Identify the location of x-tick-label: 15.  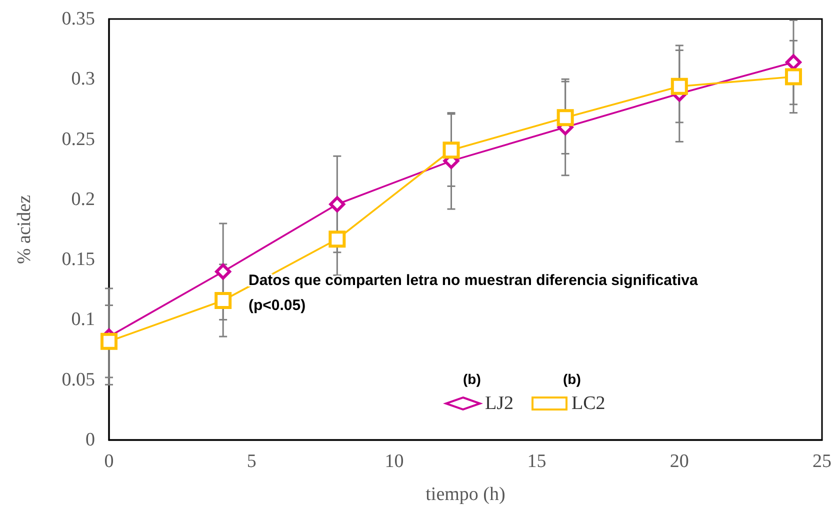
(536, 461).